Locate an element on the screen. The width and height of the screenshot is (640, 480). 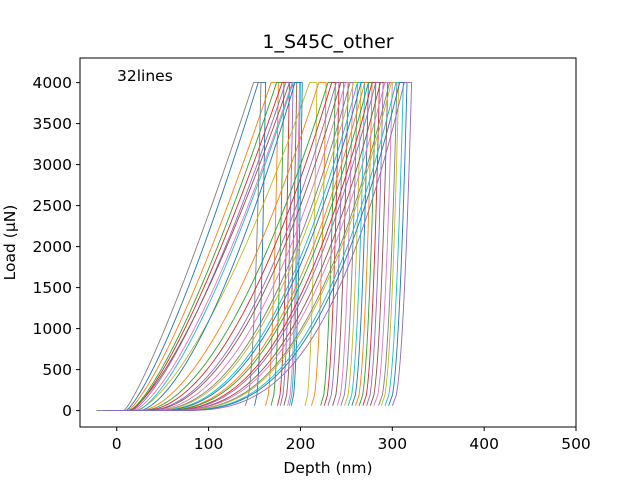
y-tick-label: 3500 is located at coordinates (52, 124).